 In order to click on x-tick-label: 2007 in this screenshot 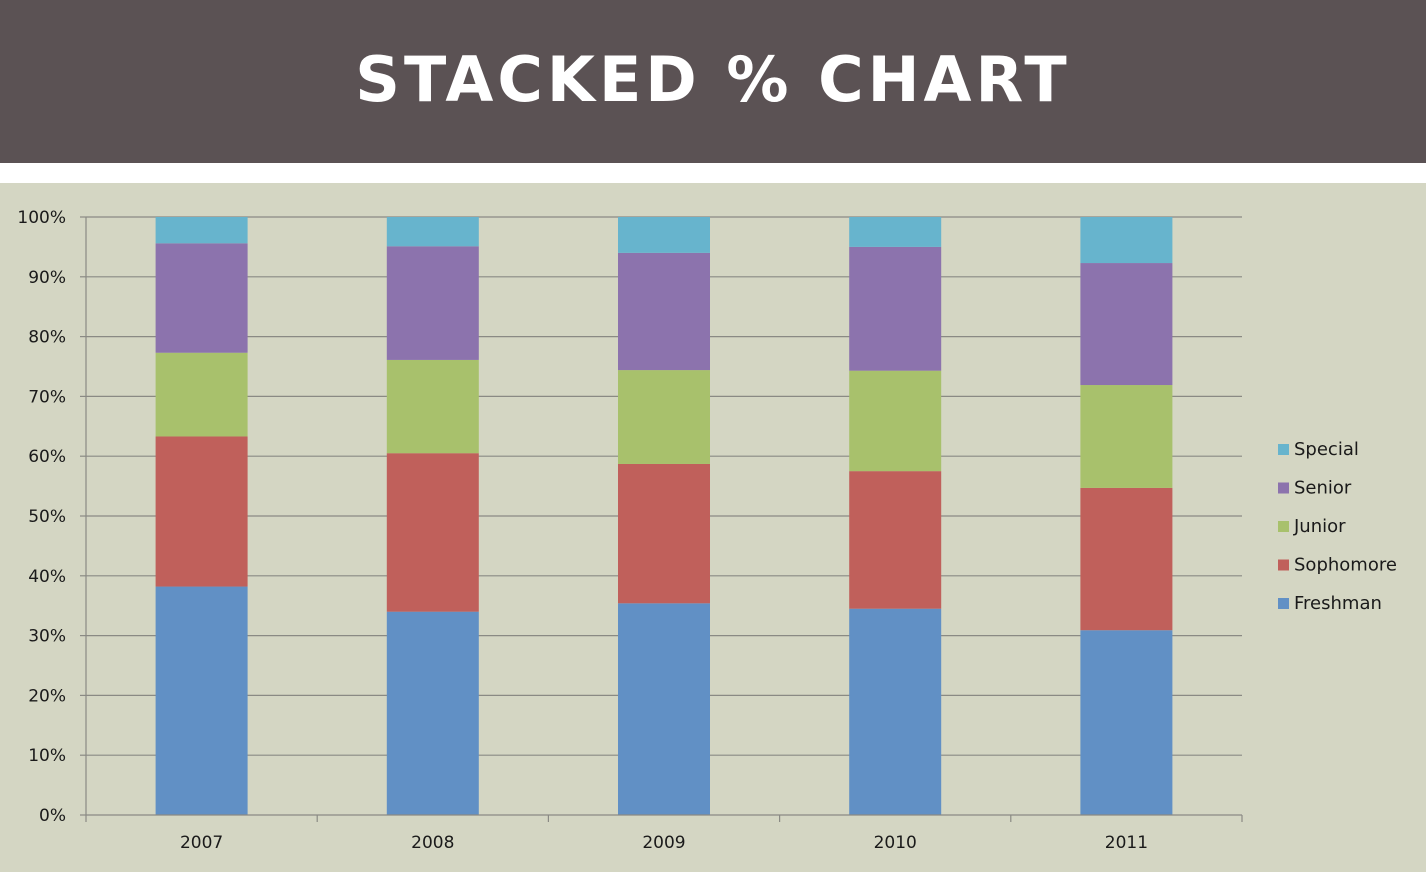, I will do `click(201, 843)`.